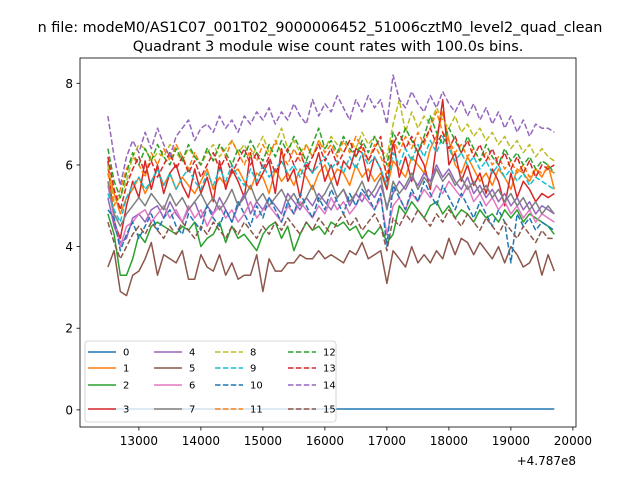  What do you see at coordinates (69, 247) in the screenshot?
I see `y-tick-label: 4` at bounding box center [69, 247].